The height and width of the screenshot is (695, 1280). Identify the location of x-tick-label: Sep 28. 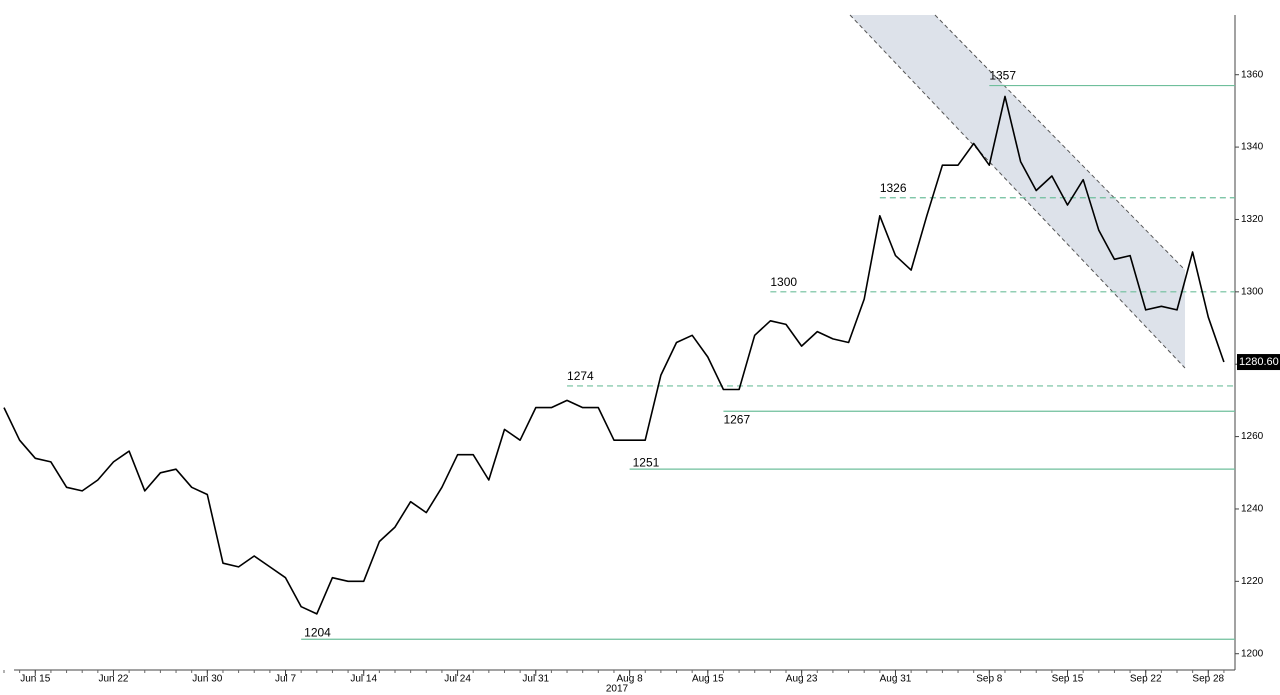
(1208, 679).